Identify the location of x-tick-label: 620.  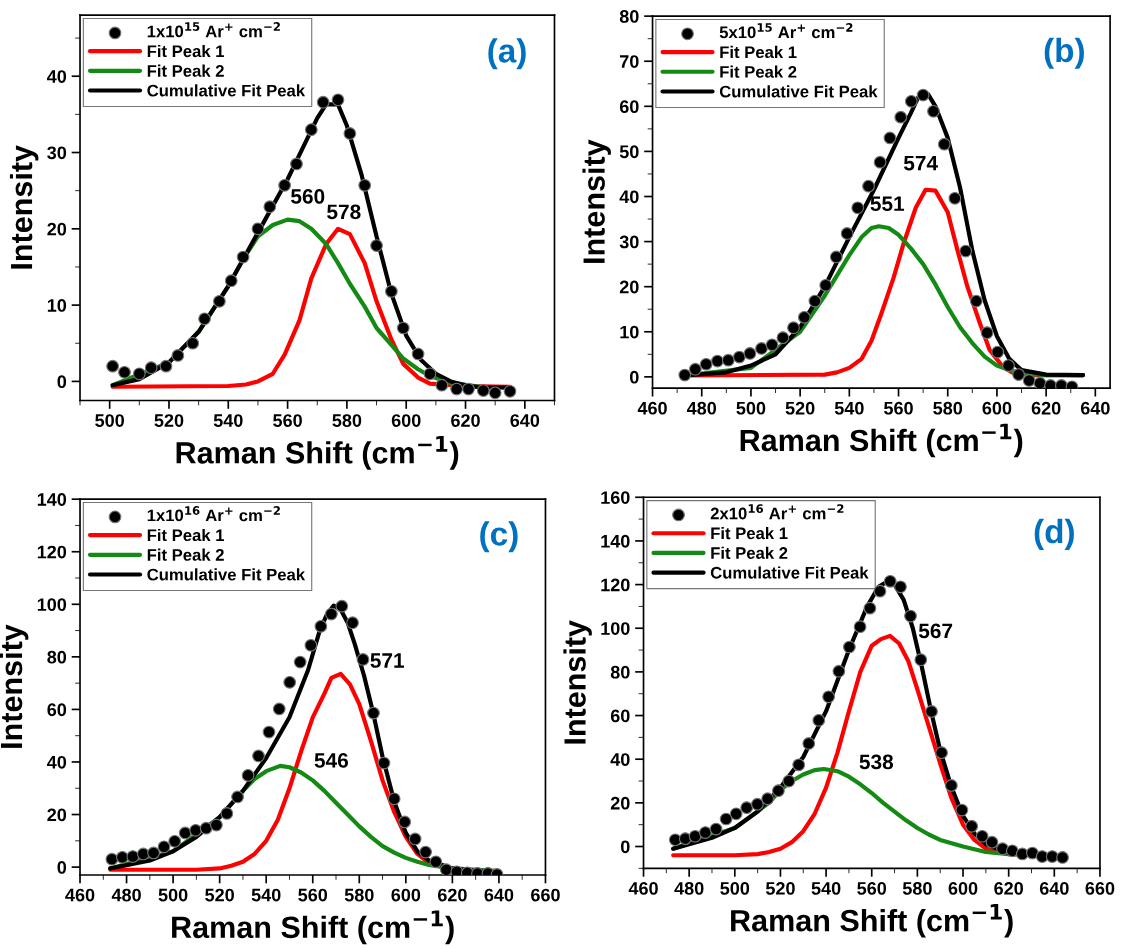
(1046, 408).